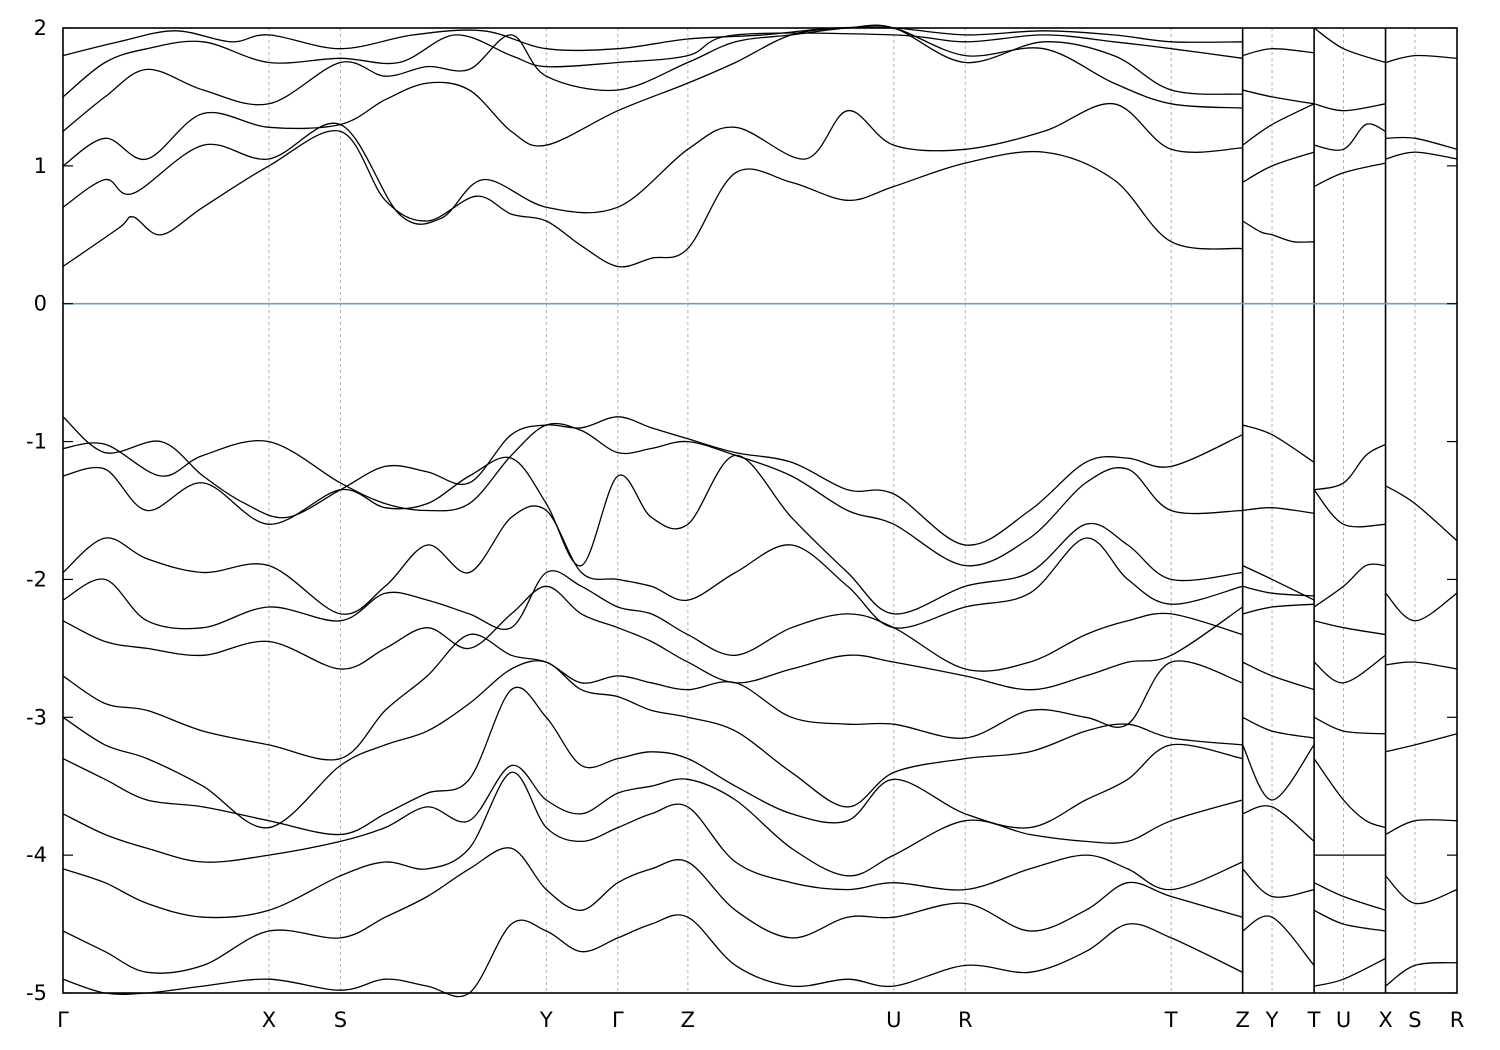 Image resolution: width=1500 pixels, height=1050 pixels. Describe the element at coordinates (36, 442) in the screenshot. I see `y-tick-label: -1` at that location.